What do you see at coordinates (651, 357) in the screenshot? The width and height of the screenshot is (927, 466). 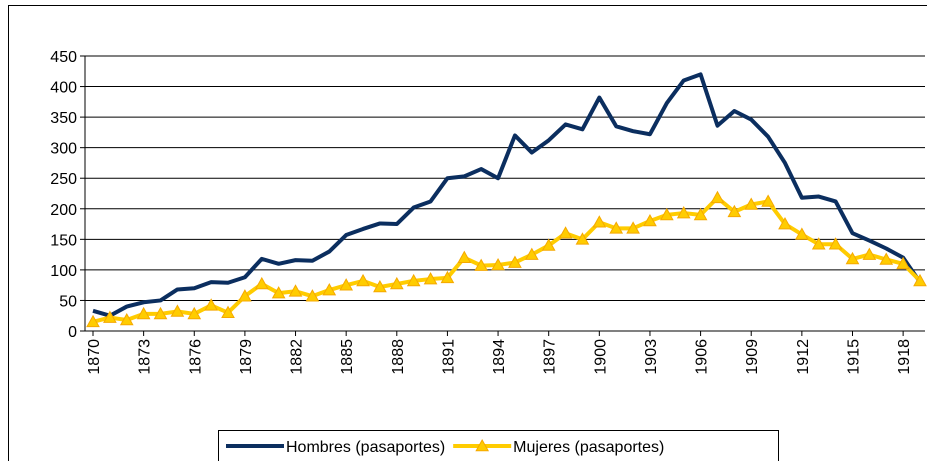 I see `x-tick-label: 1903` at bounding box center [651, 357].